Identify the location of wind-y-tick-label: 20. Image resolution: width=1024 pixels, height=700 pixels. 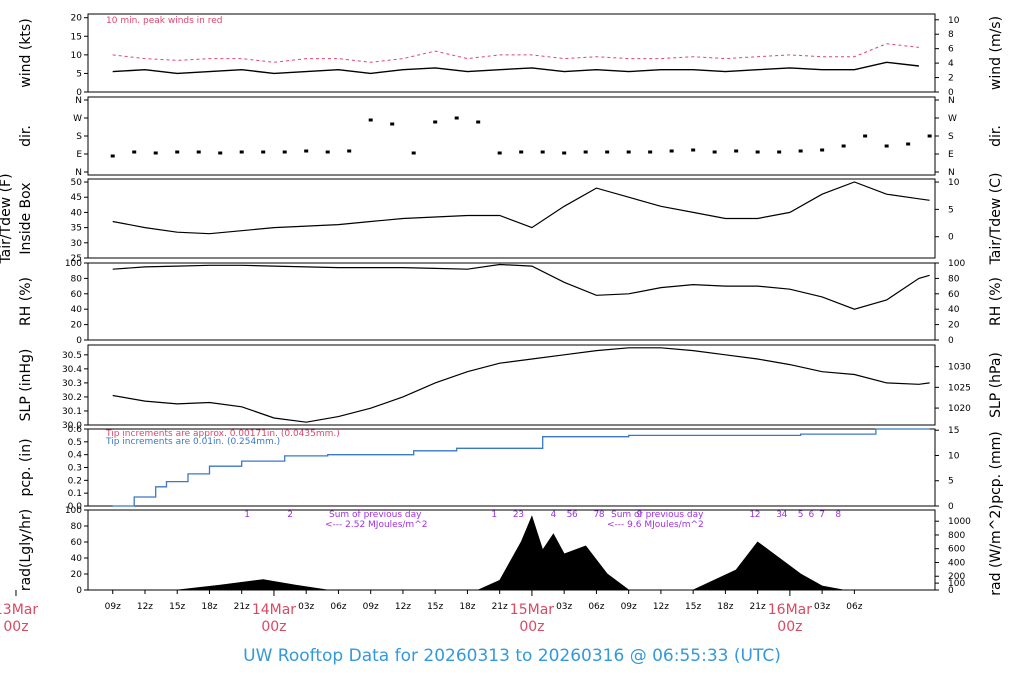
(77, 19).